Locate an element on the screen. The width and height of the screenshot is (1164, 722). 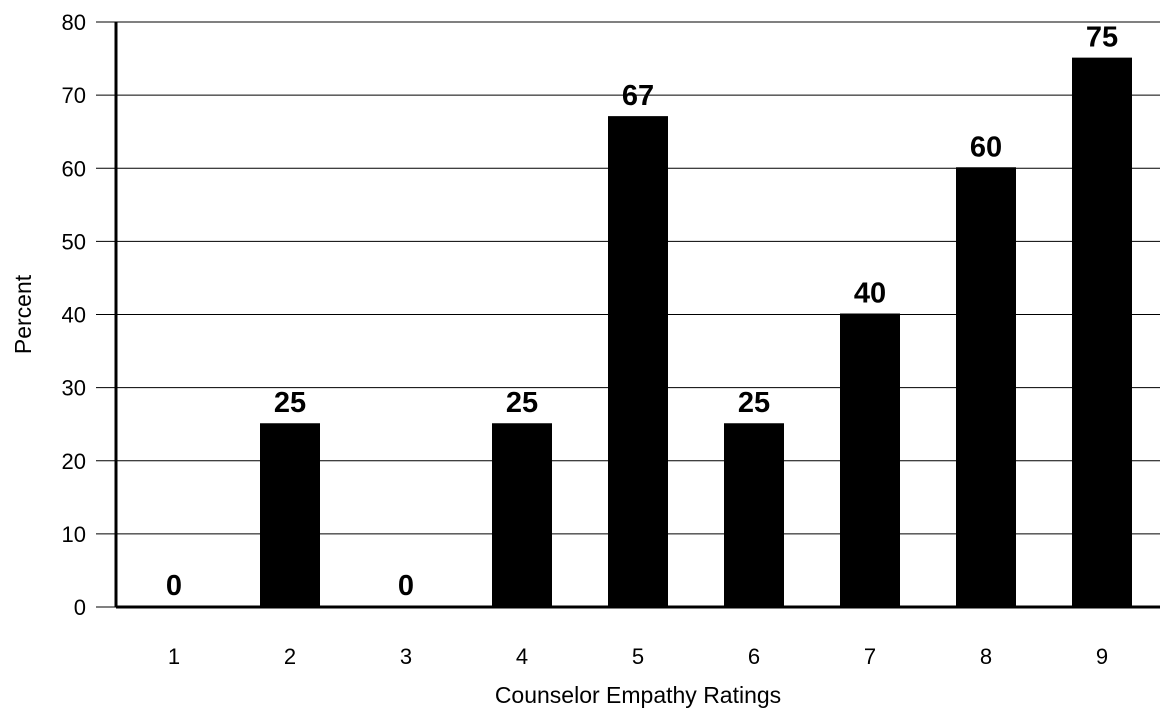
x-tick-label: 7 is located at coordinates (870, 656).